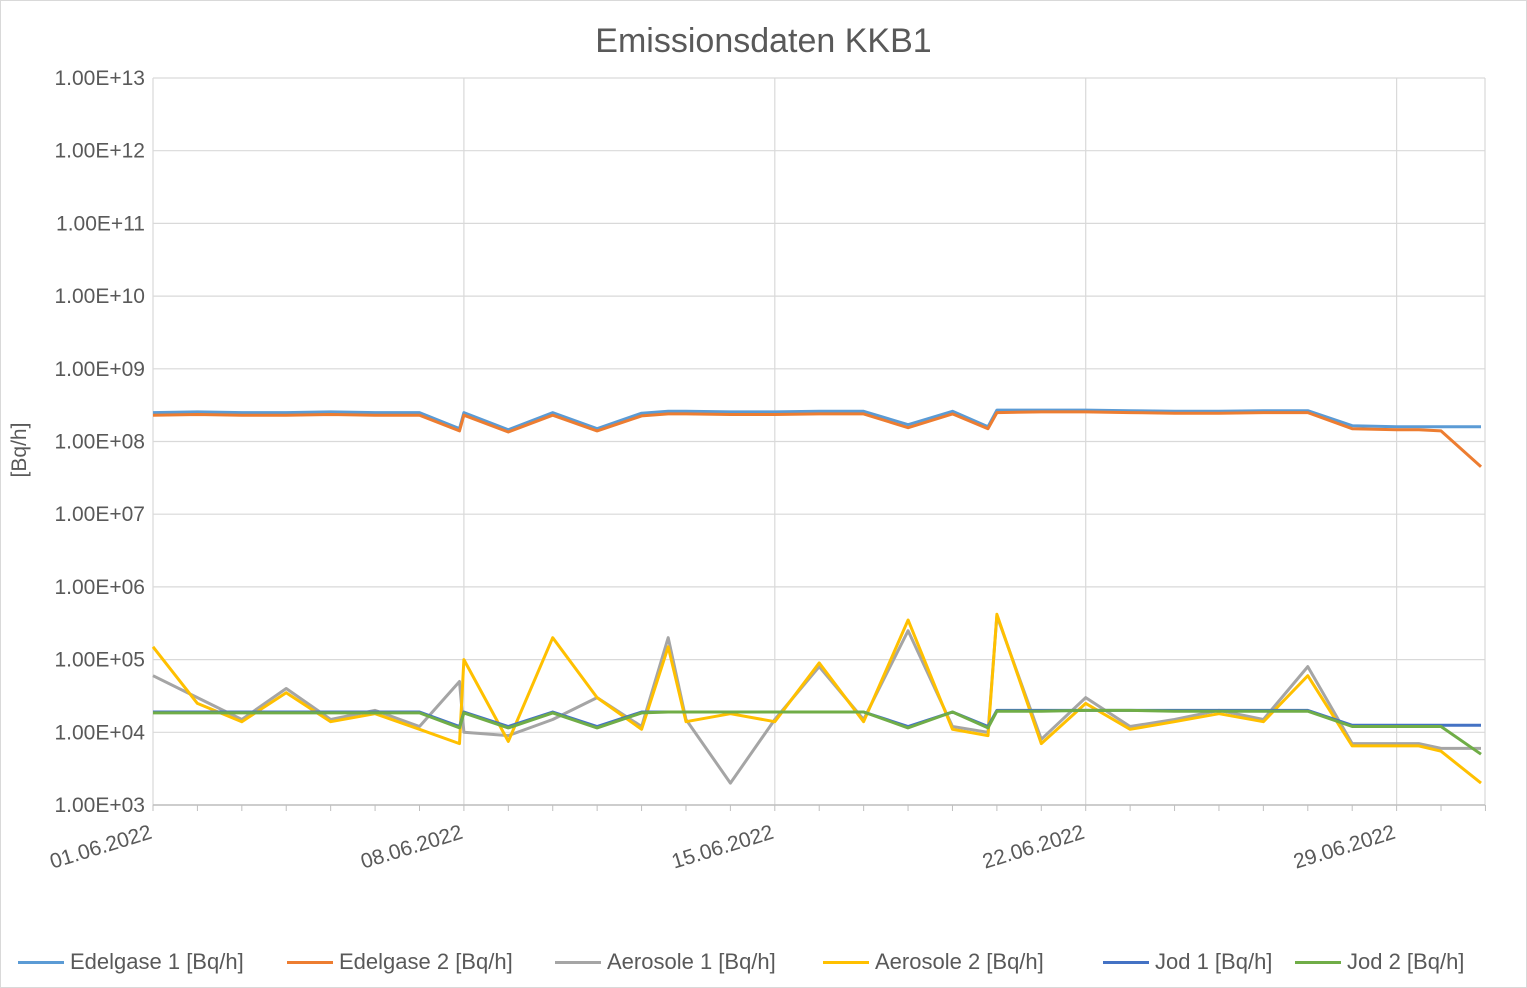 This screenshot has height=988, width=1527. I want to click on x-tick-label: 08.06.2022, so click(411, 847).